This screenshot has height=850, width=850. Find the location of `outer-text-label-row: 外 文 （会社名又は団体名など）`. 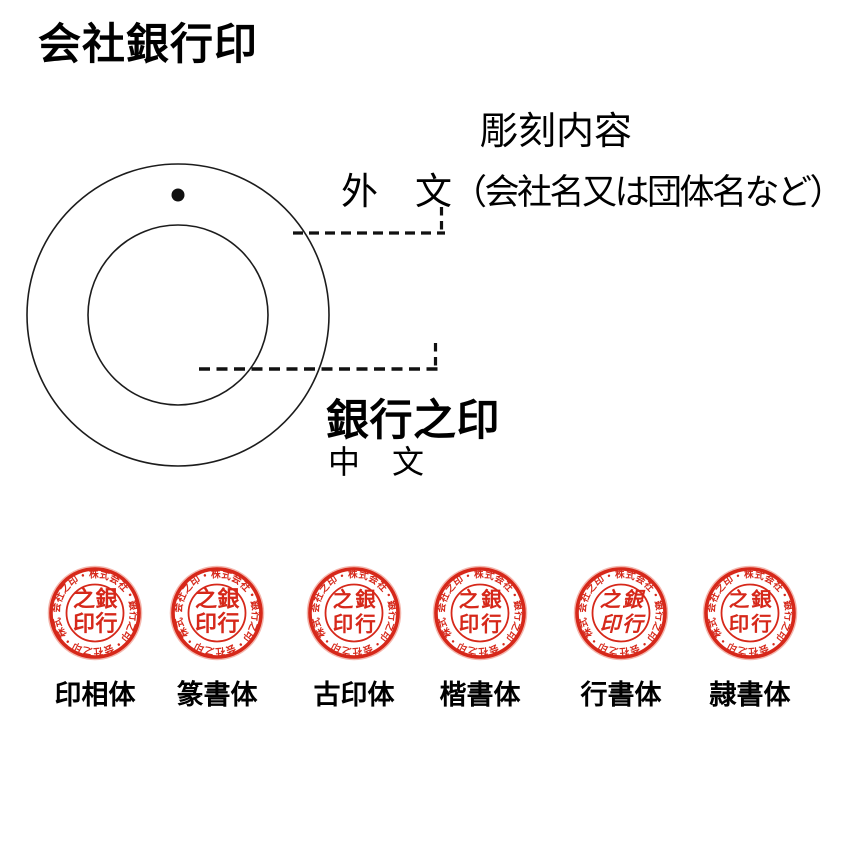

outer-text-label-row: 外 文 （会社名又は団体名など） is located at coordinates (593, 188).